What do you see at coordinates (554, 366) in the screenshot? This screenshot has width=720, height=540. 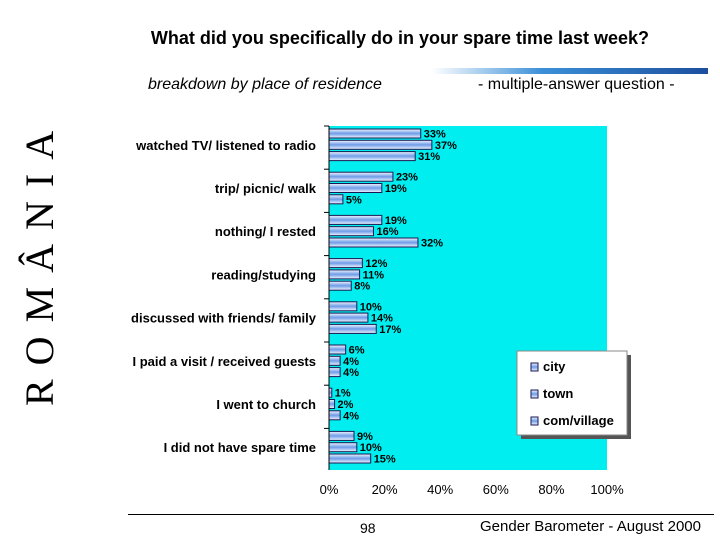 I see `legend-label: city` at bounding box center [554, 366].